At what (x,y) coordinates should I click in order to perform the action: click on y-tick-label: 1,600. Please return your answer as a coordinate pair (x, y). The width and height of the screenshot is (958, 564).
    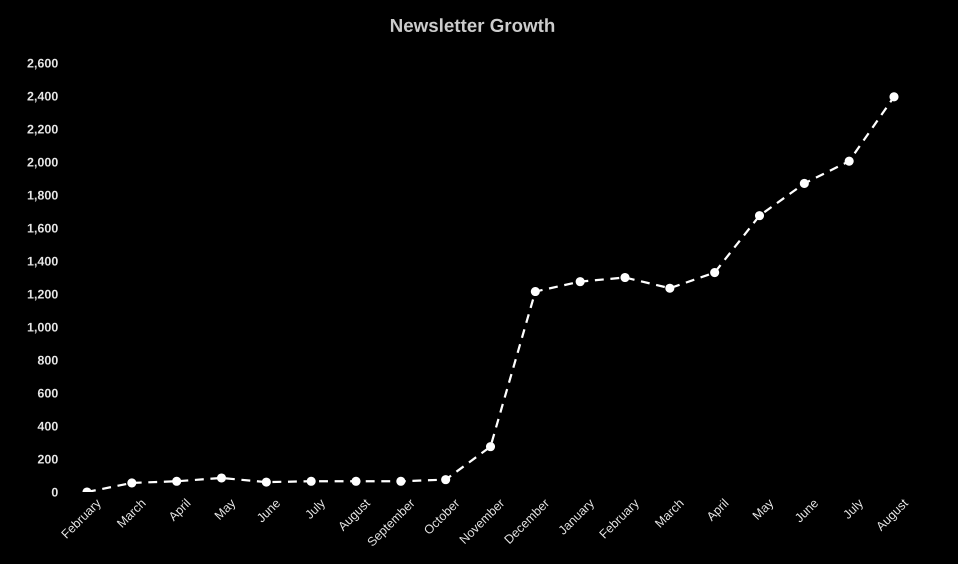
    Looking at the image, I should click on (43, 229).